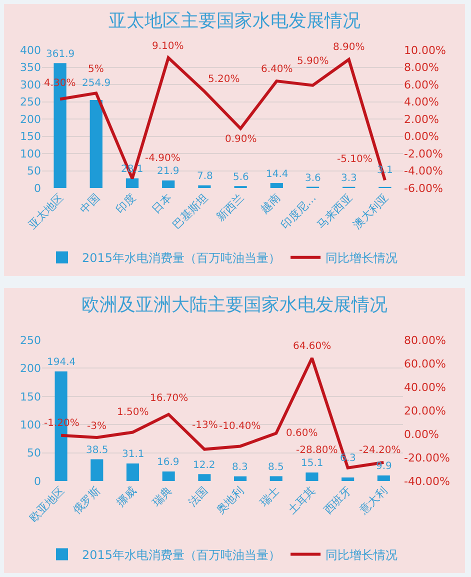  I want to click on x-tick-label: 西班牙, so click(337, 500).